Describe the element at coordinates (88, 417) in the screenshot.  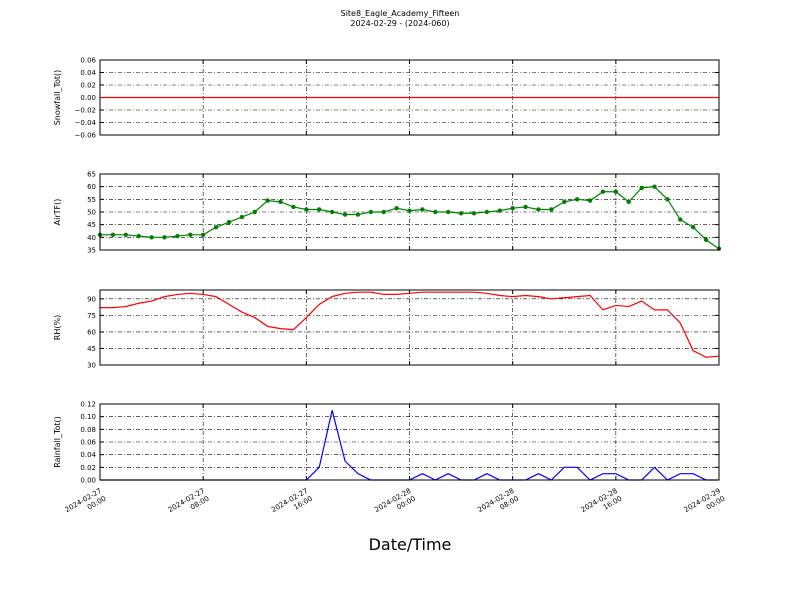
I see `y-tick-label: 0.10` at that location.